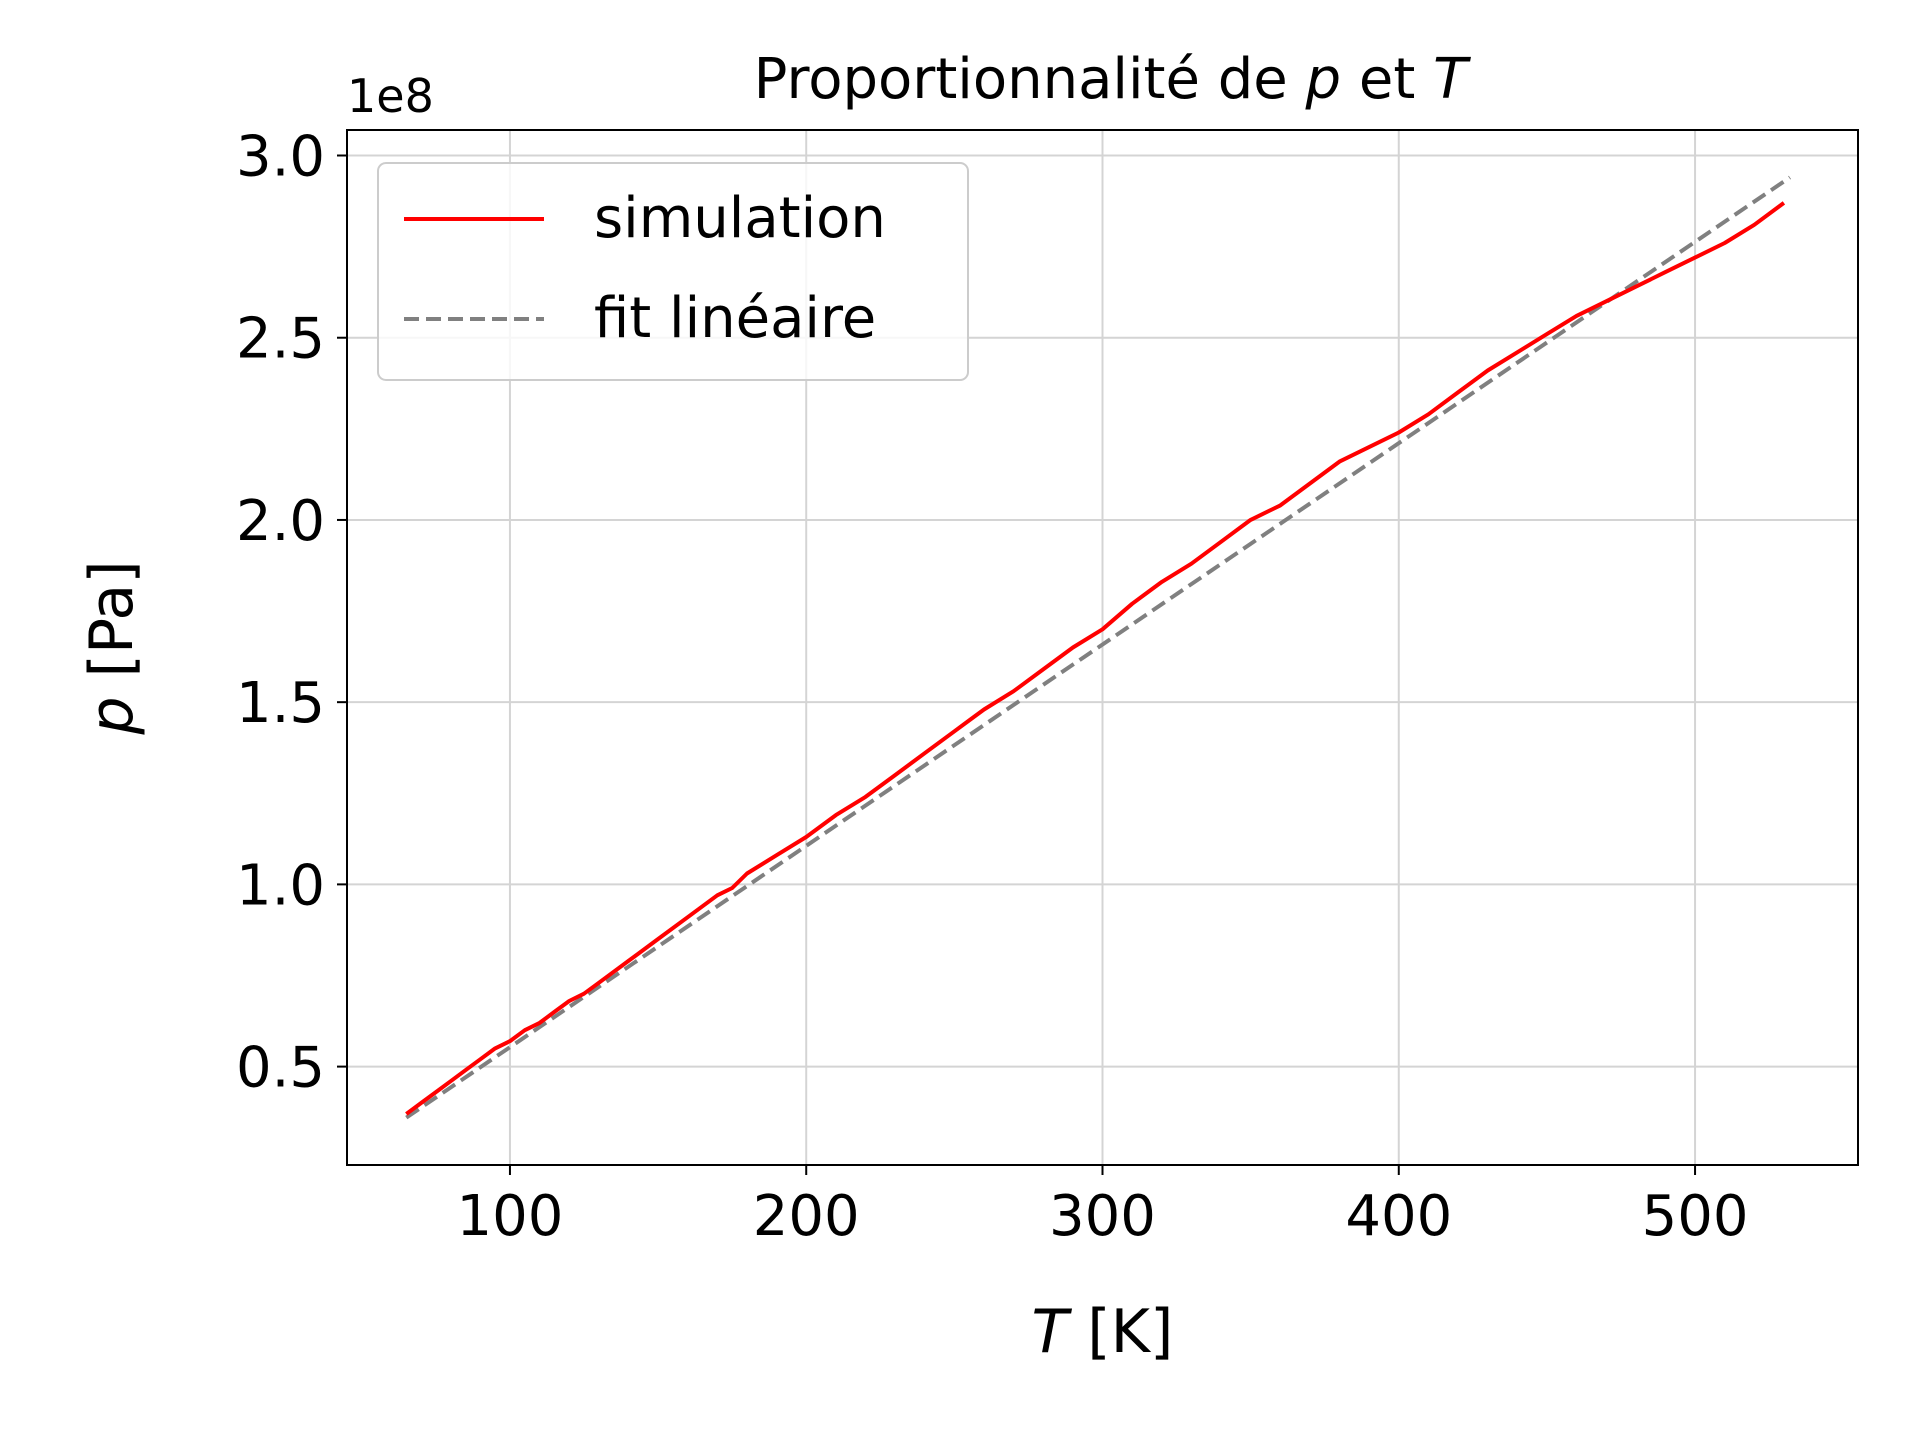  Describe the element at coordinates (1102, 1216) in the screenshot. I see `x-tick-label: 300` at that location.